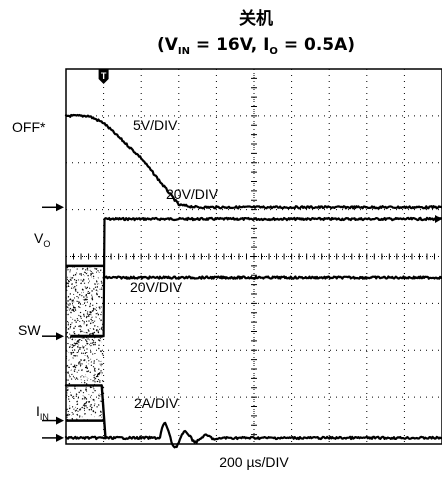 Image resolution: width=442 pixels, height=479 pixels. I want to click on trigger-level-marker, so click(438, 219).